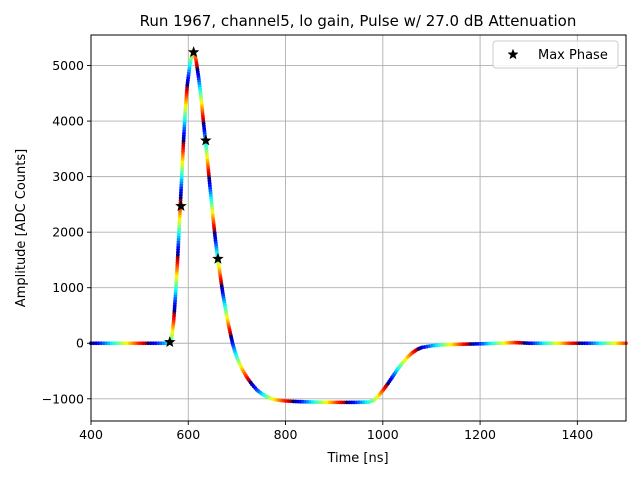 This screenshot has width=640, height=480. What do you see at coordinates (21, 228) in the screenshot?
I see `y-axis-label: Amplitude [ADC Counts]` at bounding box center [21, 228].